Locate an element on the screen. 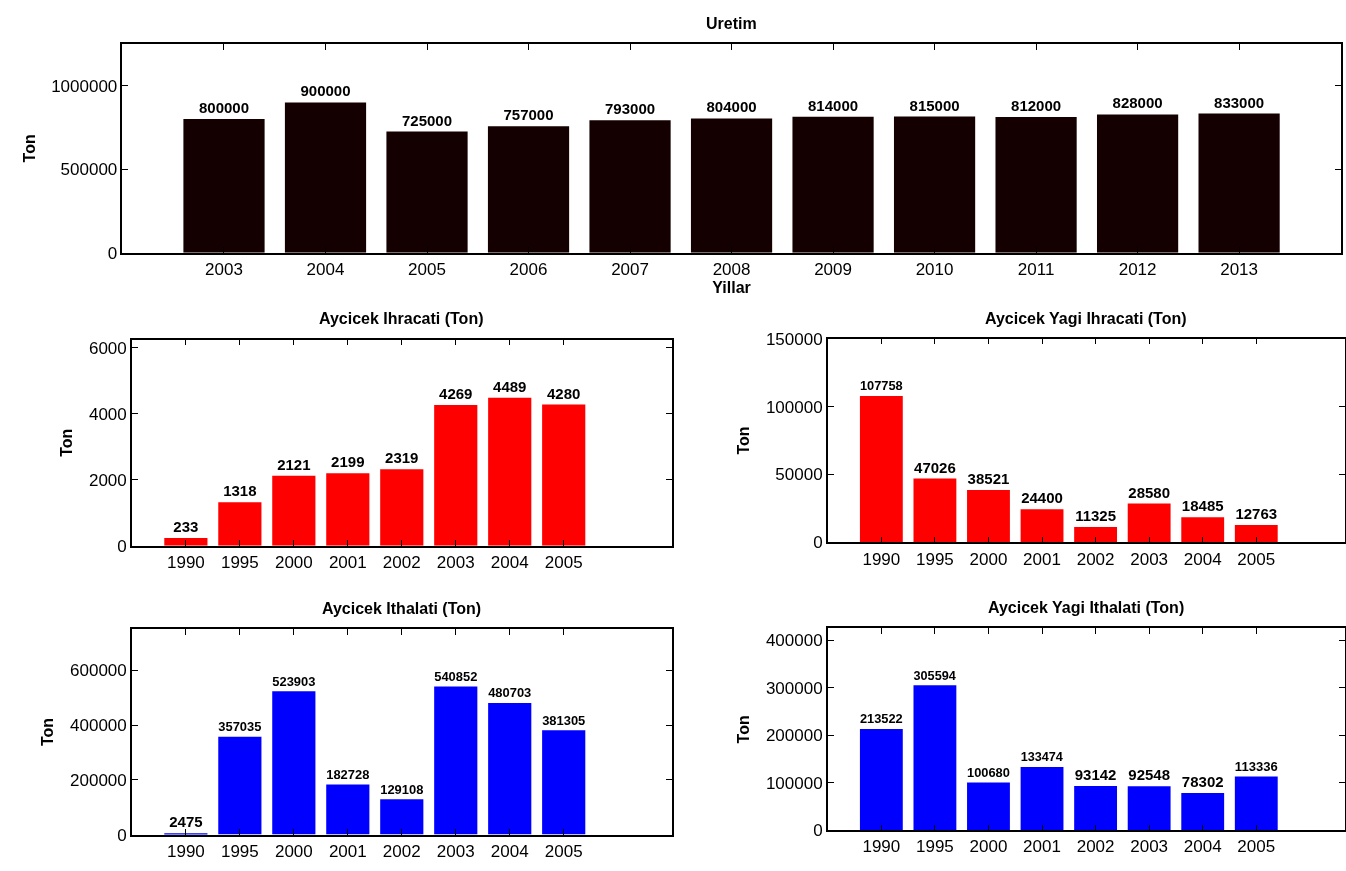 The image size is (1346, 871). chart-title: Aycicek Ihracati (Ton) is located at coordinates (401, 318).